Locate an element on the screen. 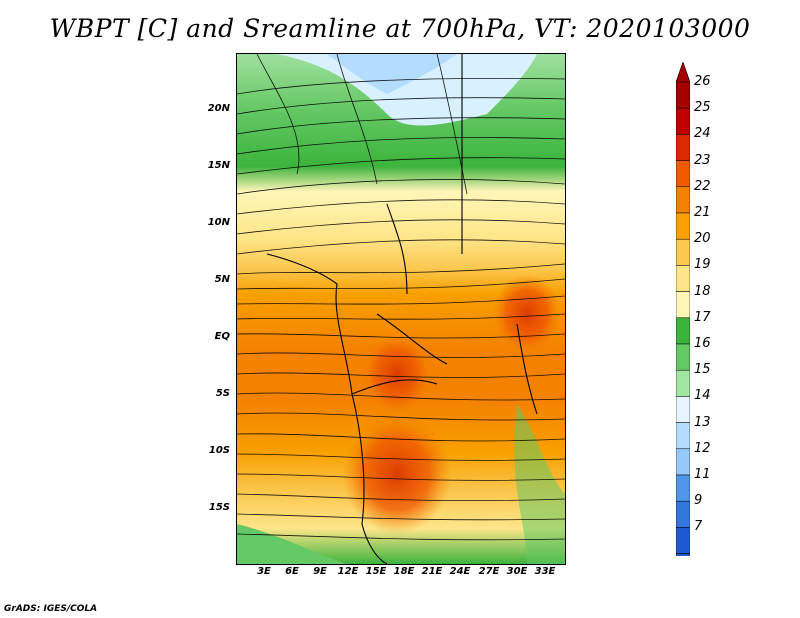 Image resolution: width=800 pixels, height=618 pixels. lon-label-18e: 18E is located at coordinates (404, 571).